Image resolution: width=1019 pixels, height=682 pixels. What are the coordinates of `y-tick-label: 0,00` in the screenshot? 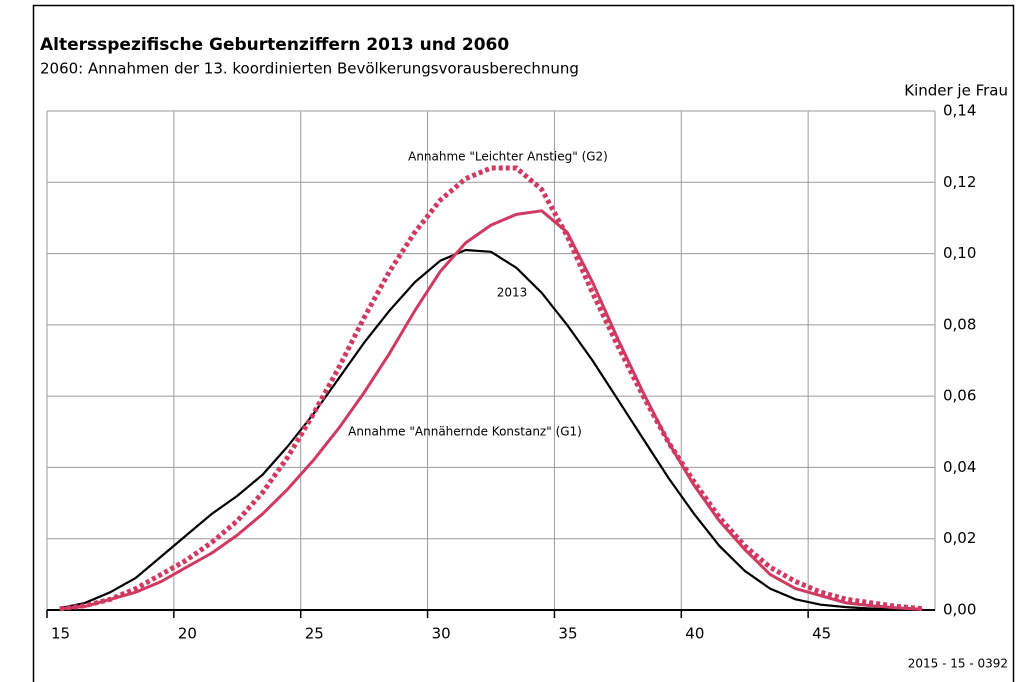 It's located at (959, 610).